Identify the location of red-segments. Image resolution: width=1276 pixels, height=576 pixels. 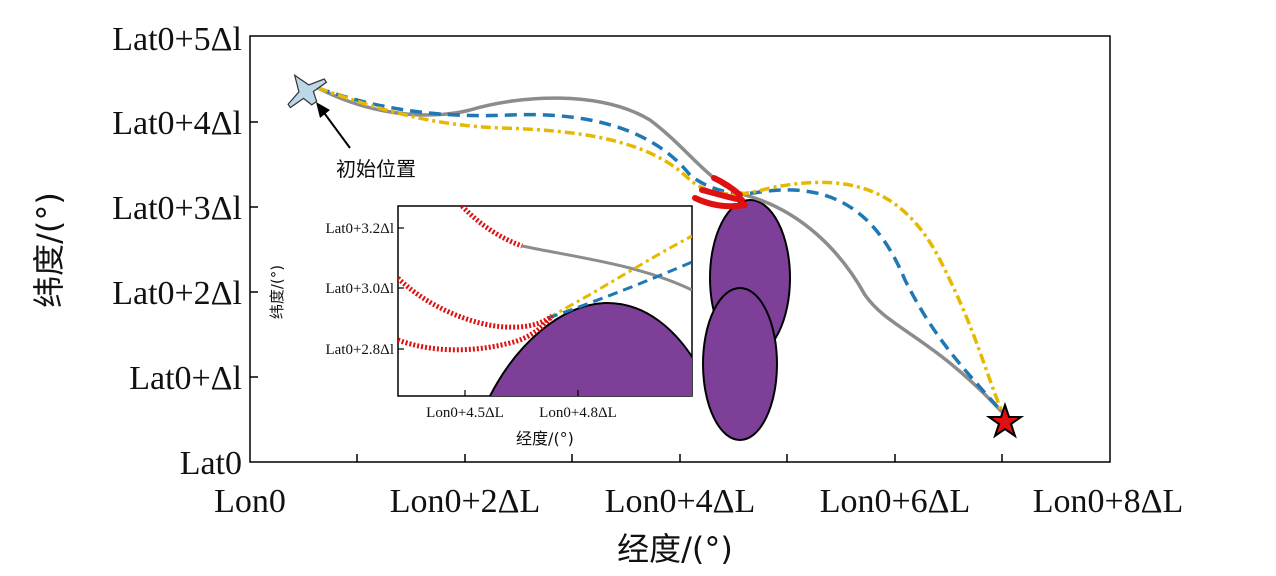
(720, 192).